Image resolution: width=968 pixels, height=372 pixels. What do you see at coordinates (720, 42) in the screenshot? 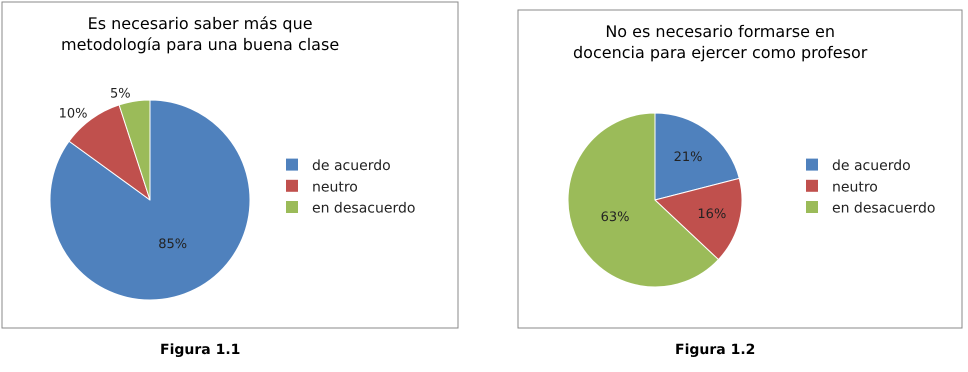
I see `chart-title: No es necesario formarse en docencia para ejercer como profesor` at bounding box center [720, 42].